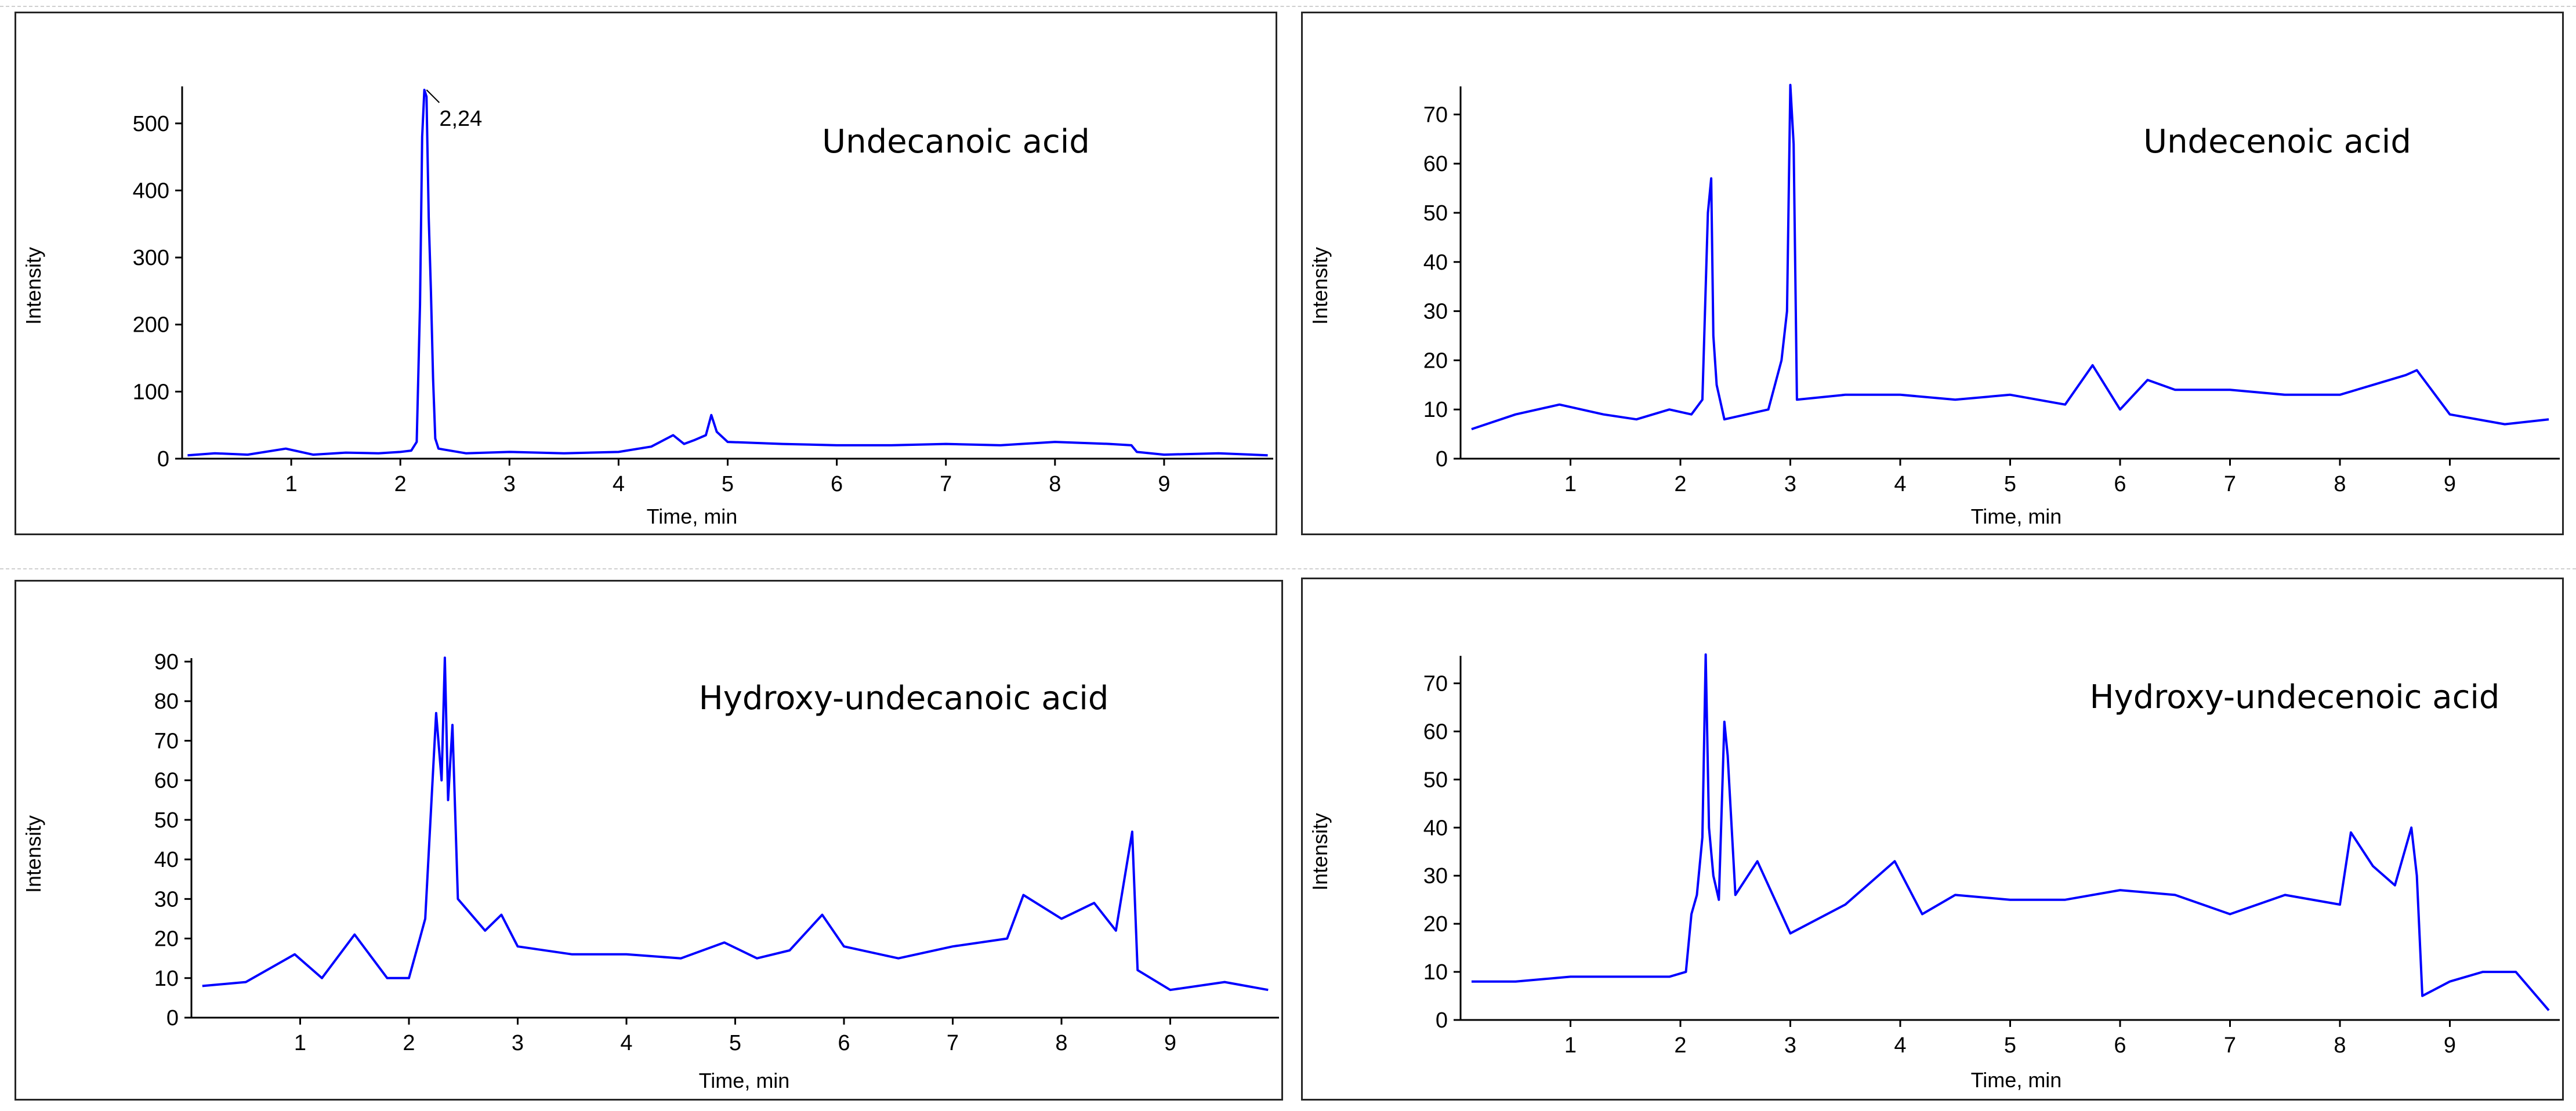 This screenshot has width=2576, height=1111. What do you see at coordinates (2277, 142) in the screenshot?
I see `chart-title: Undecenoic acid` at bounding box center [2277, 142].